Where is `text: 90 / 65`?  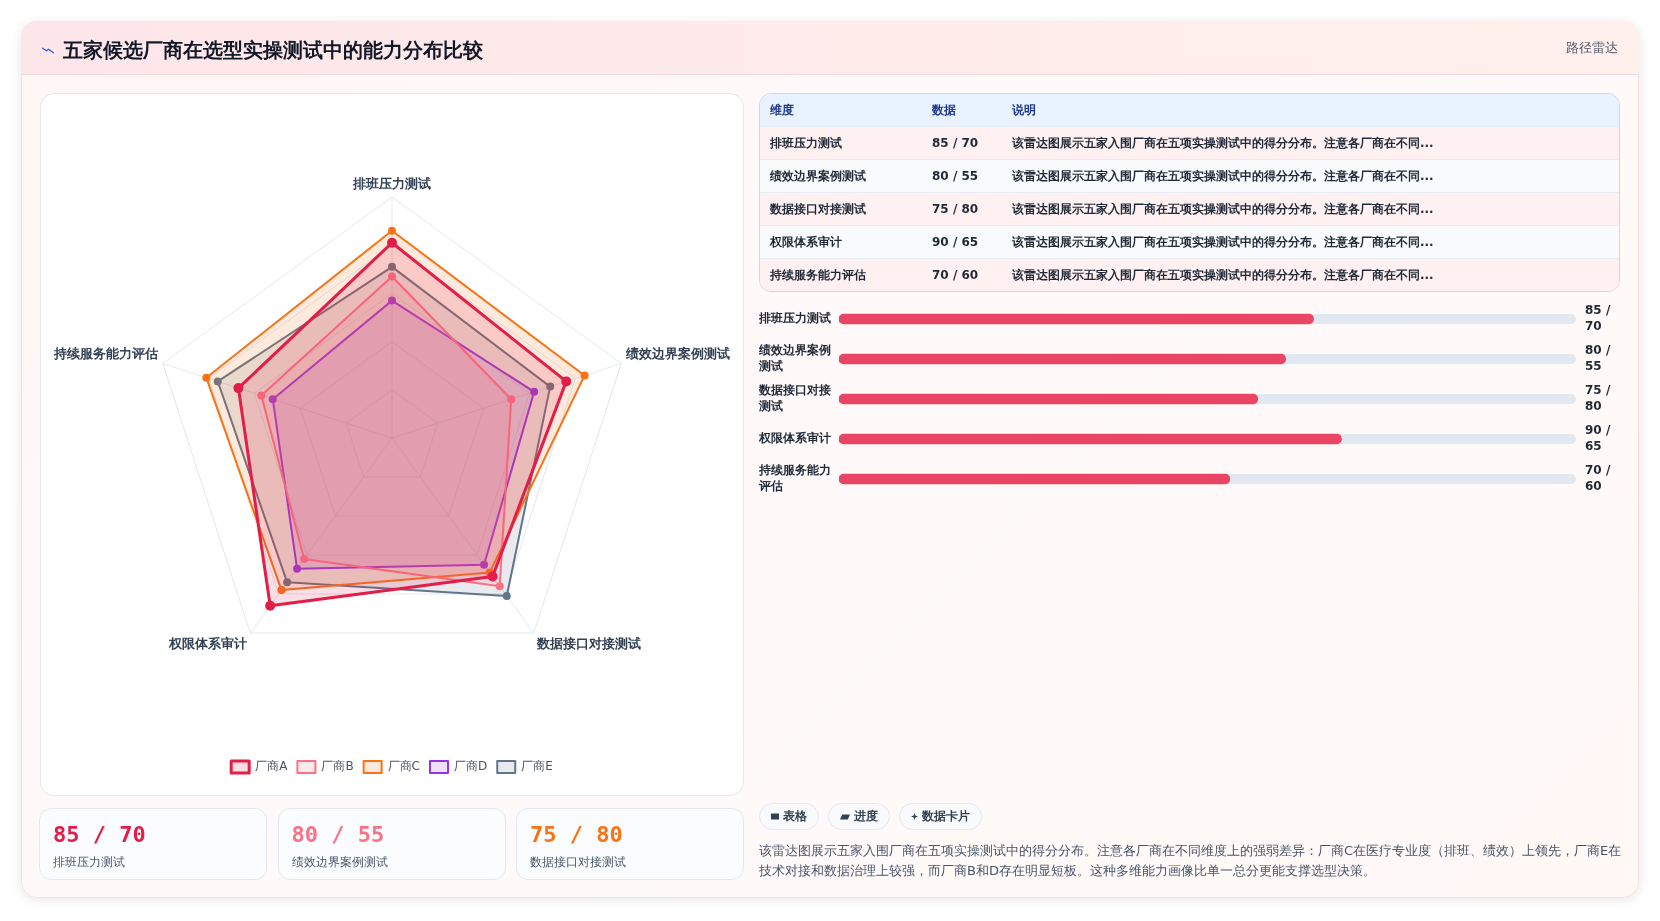 text: 90 / 65 is located at coordinates (956, 242).